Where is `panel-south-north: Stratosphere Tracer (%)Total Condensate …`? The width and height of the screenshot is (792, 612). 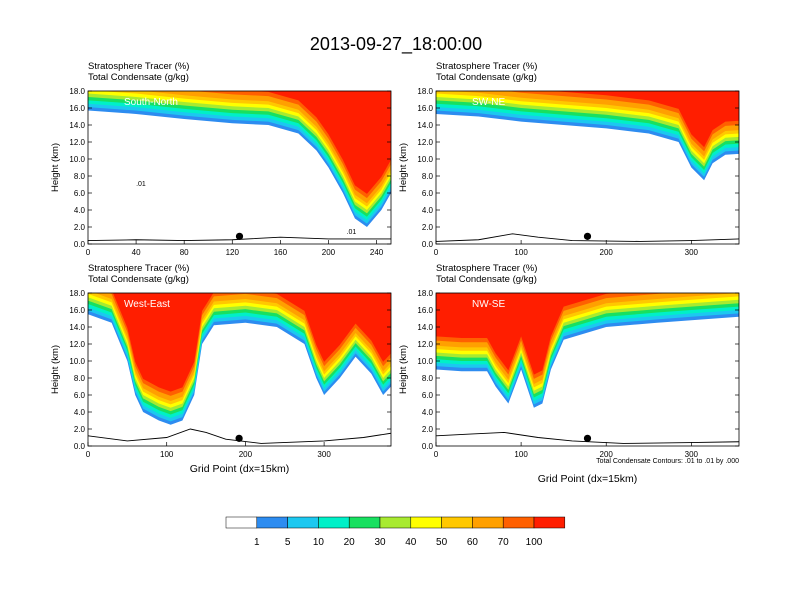 panel-south-north: Stratosphere Tracer (%)Total Condensate … is located at coordinates (221, 159).